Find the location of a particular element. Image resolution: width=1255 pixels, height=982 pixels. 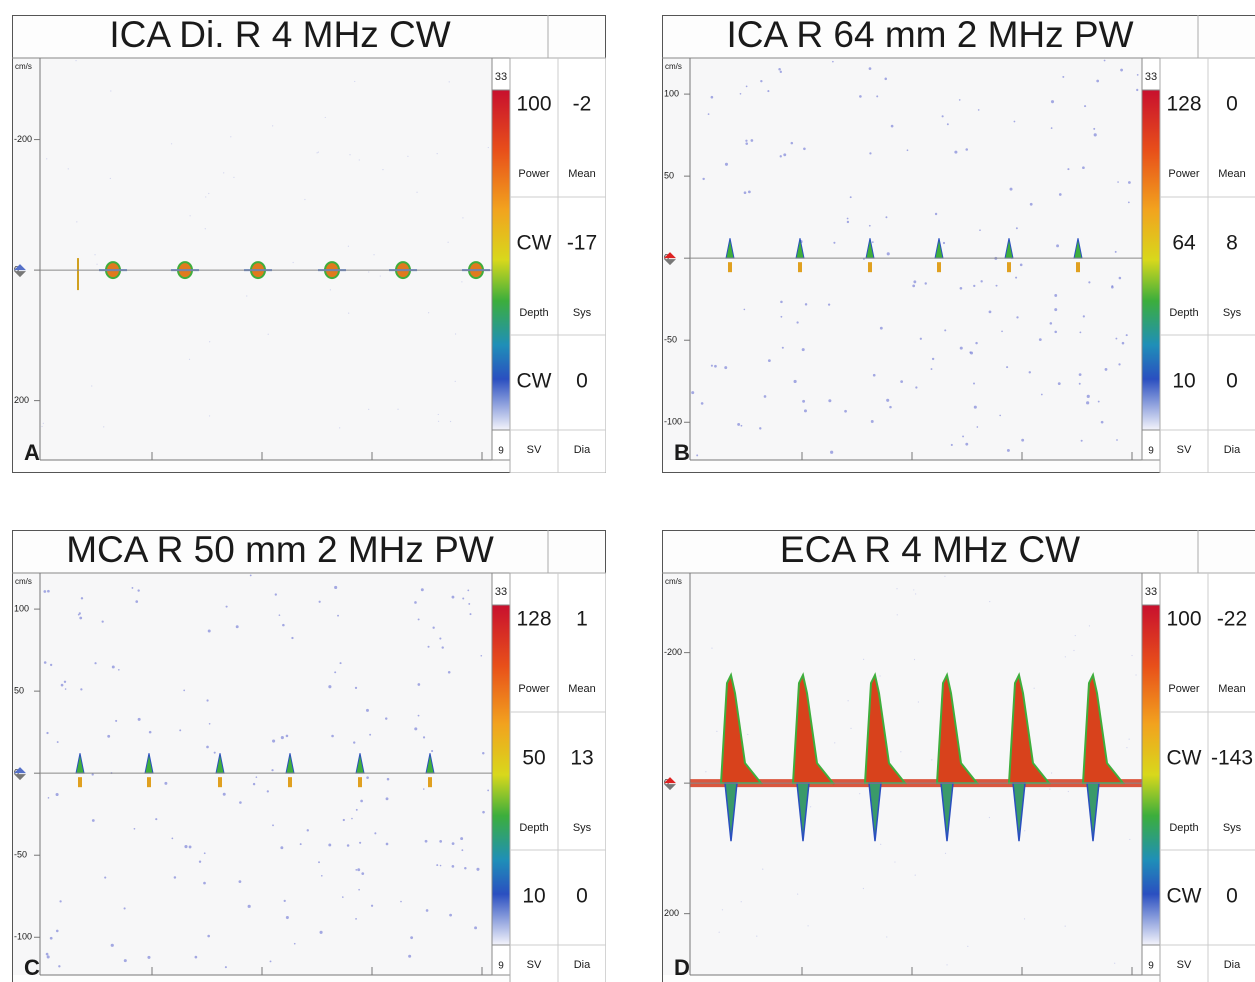

readout-value: CW is located at coordinates (534, 243).